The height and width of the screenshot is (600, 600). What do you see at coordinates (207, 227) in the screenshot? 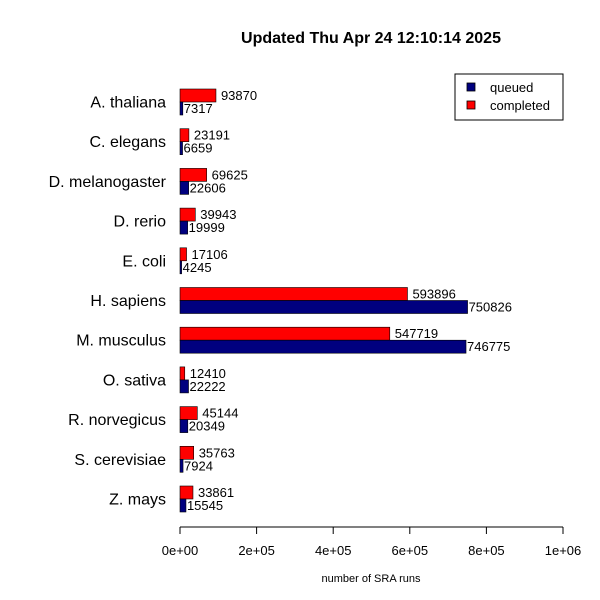
I see `value-label-queued-d-rerio: 19999` at bounding box center [207, 227].